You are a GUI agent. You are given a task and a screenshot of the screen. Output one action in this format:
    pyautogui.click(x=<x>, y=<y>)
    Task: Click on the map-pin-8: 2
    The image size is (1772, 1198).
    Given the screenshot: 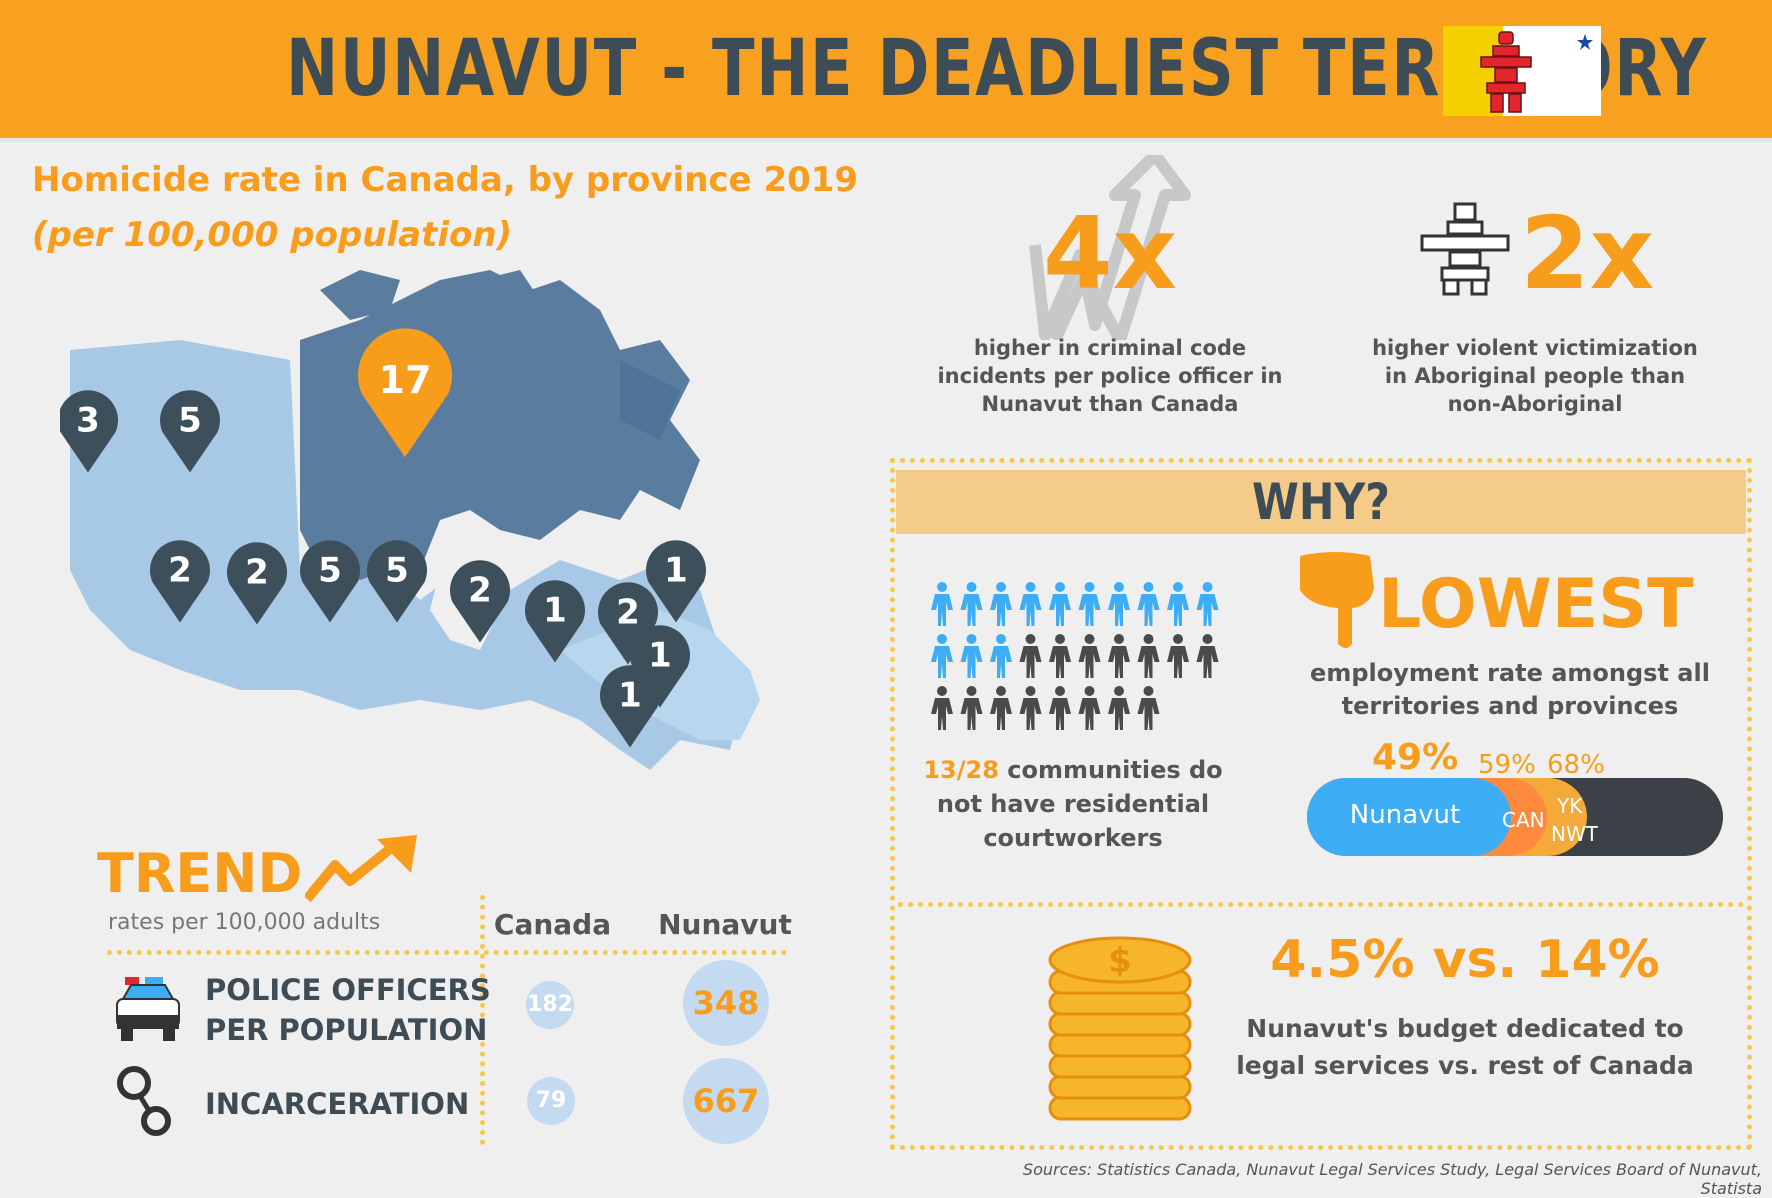 What is the action you would take?
    pyautogui.click(x=480, y=601)
    